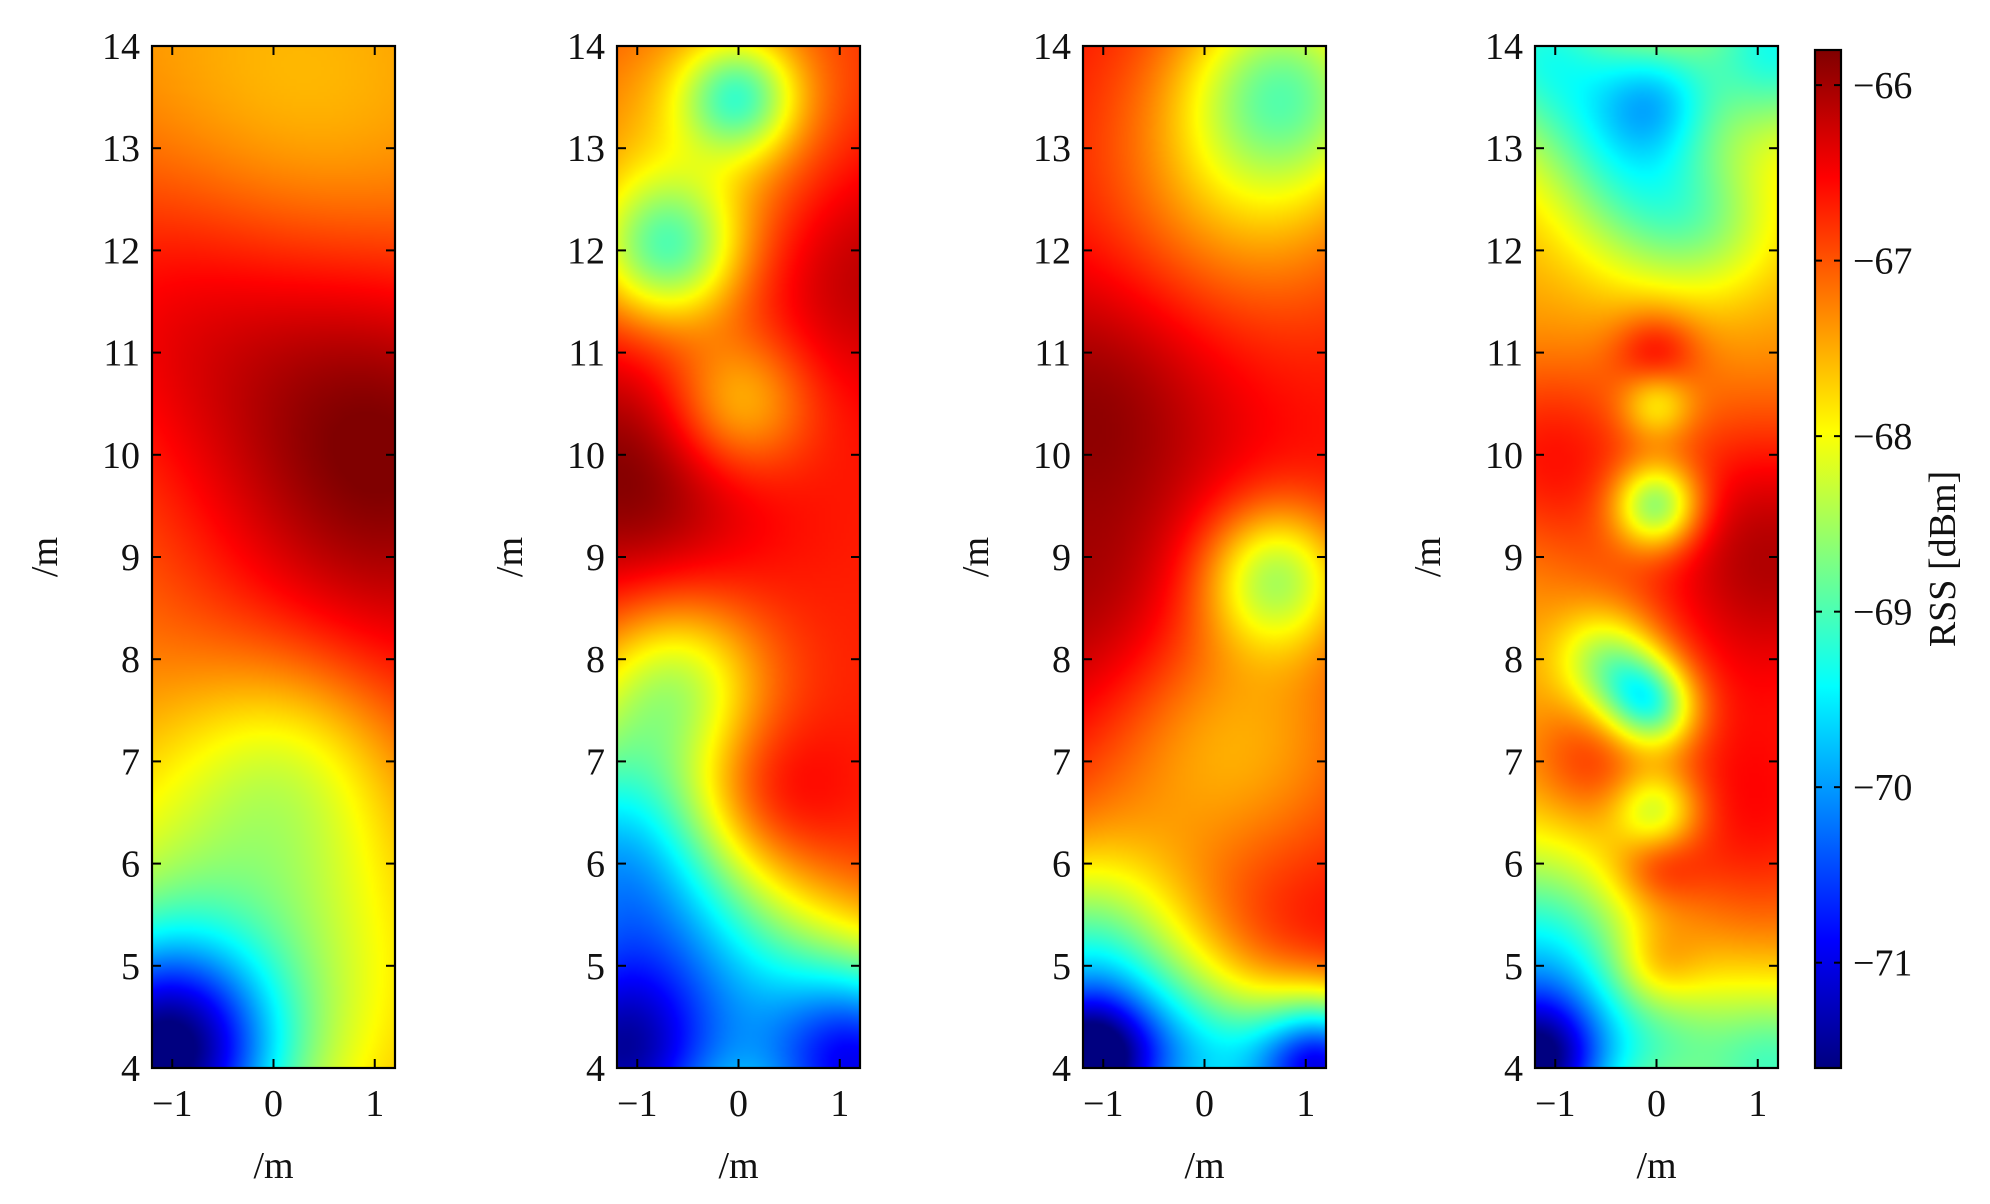  I want to click on colorbar-tick-label: −69, so click(1882, 613).